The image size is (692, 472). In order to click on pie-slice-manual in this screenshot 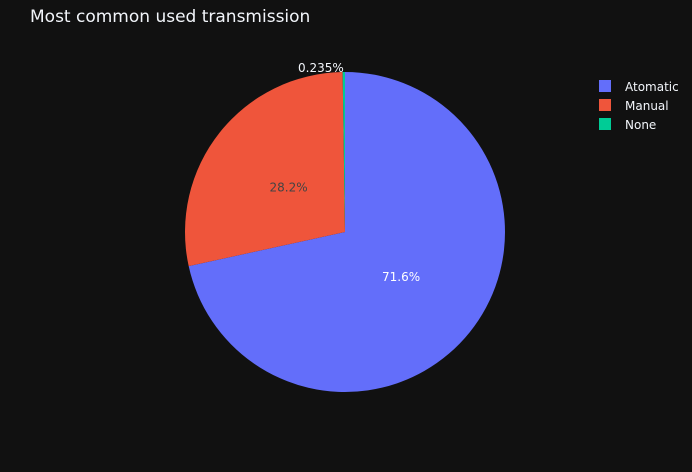, I will do `click(265, 169)`.